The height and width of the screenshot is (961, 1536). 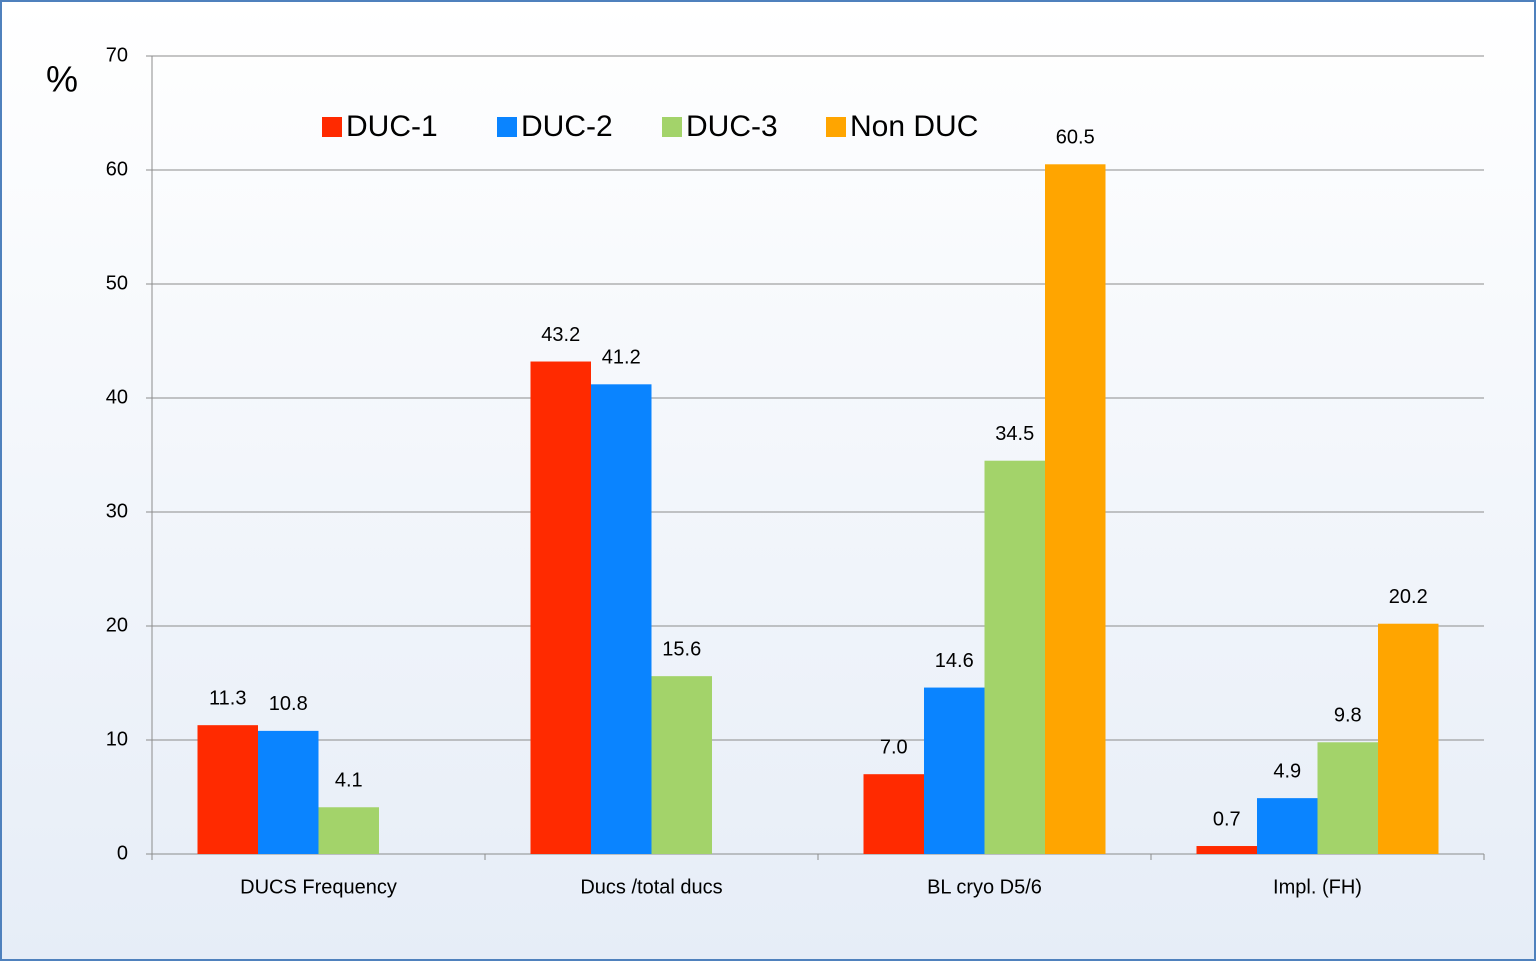 I want to click on legend-label: DUC-3, so click(x=732, y=126).